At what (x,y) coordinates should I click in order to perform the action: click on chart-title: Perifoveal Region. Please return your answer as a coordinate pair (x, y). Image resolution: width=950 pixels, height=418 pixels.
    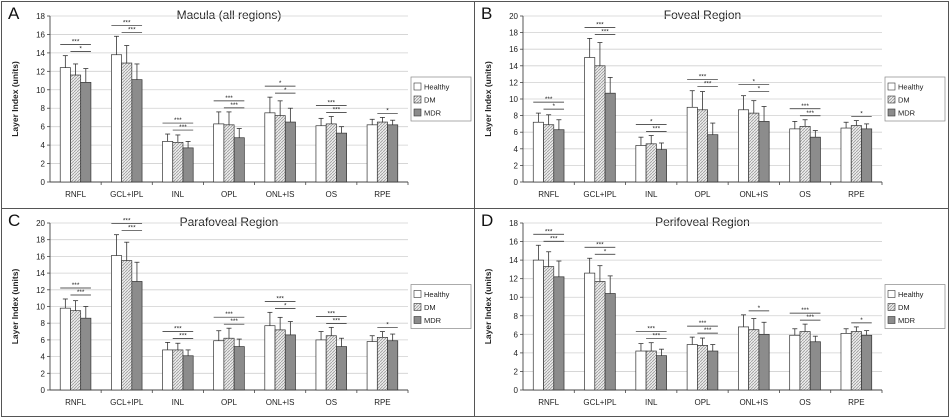
    Looking at the image, I should click on (702, 222).